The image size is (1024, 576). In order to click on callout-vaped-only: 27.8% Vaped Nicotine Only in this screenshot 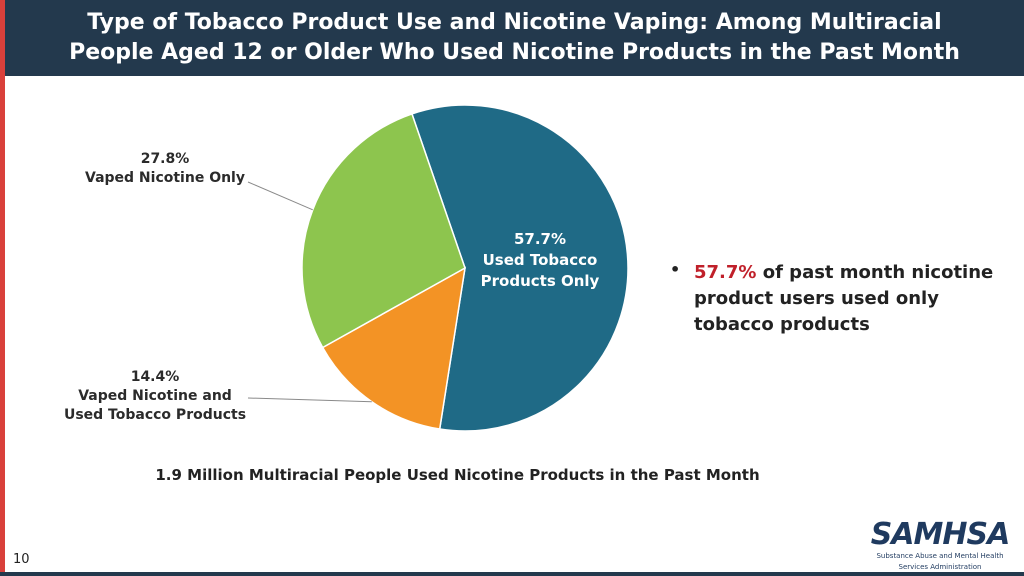, I will do `click(165, 169)`.